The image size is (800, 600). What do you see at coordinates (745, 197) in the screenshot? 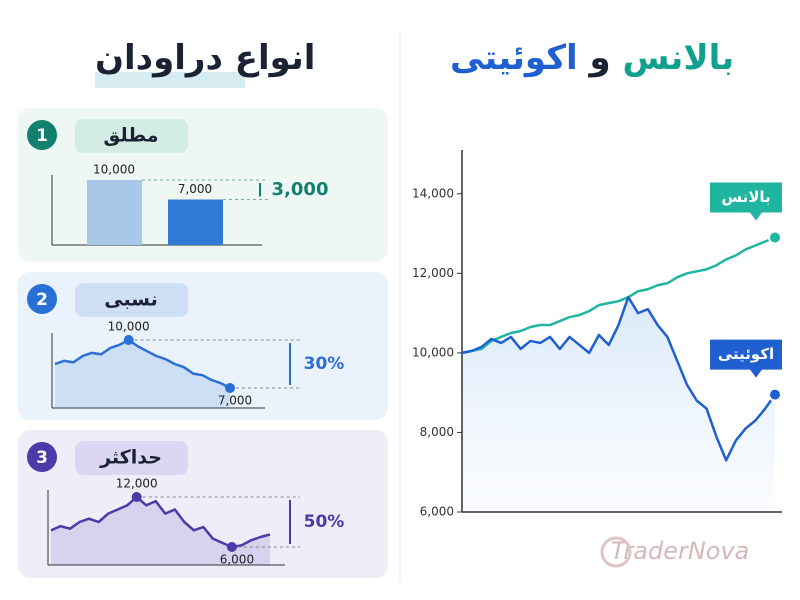
I see `legend-label: بالانس` at bounding box center [745, 197].